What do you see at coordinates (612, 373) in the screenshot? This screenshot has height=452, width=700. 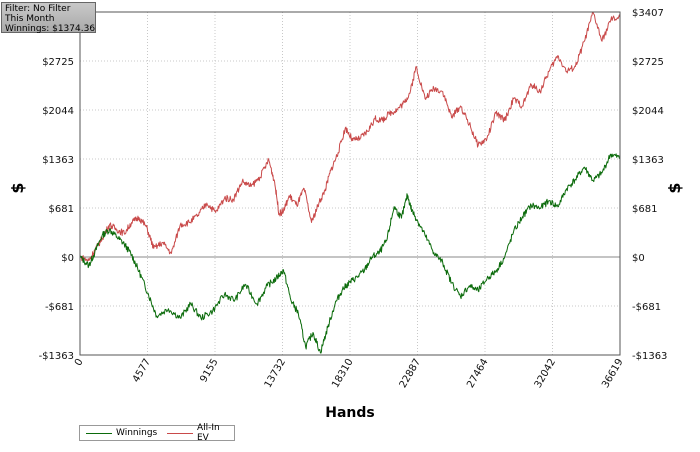 I see `x-tick-label: 36619` at bounding box center [612, 373].